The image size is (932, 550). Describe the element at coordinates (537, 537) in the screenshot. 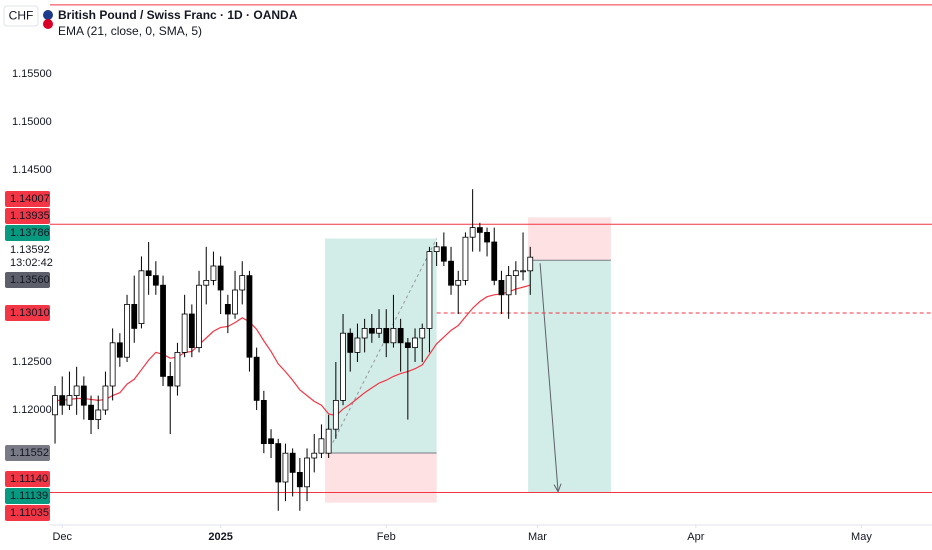

I see `x-tick-label: Mar` at that location.